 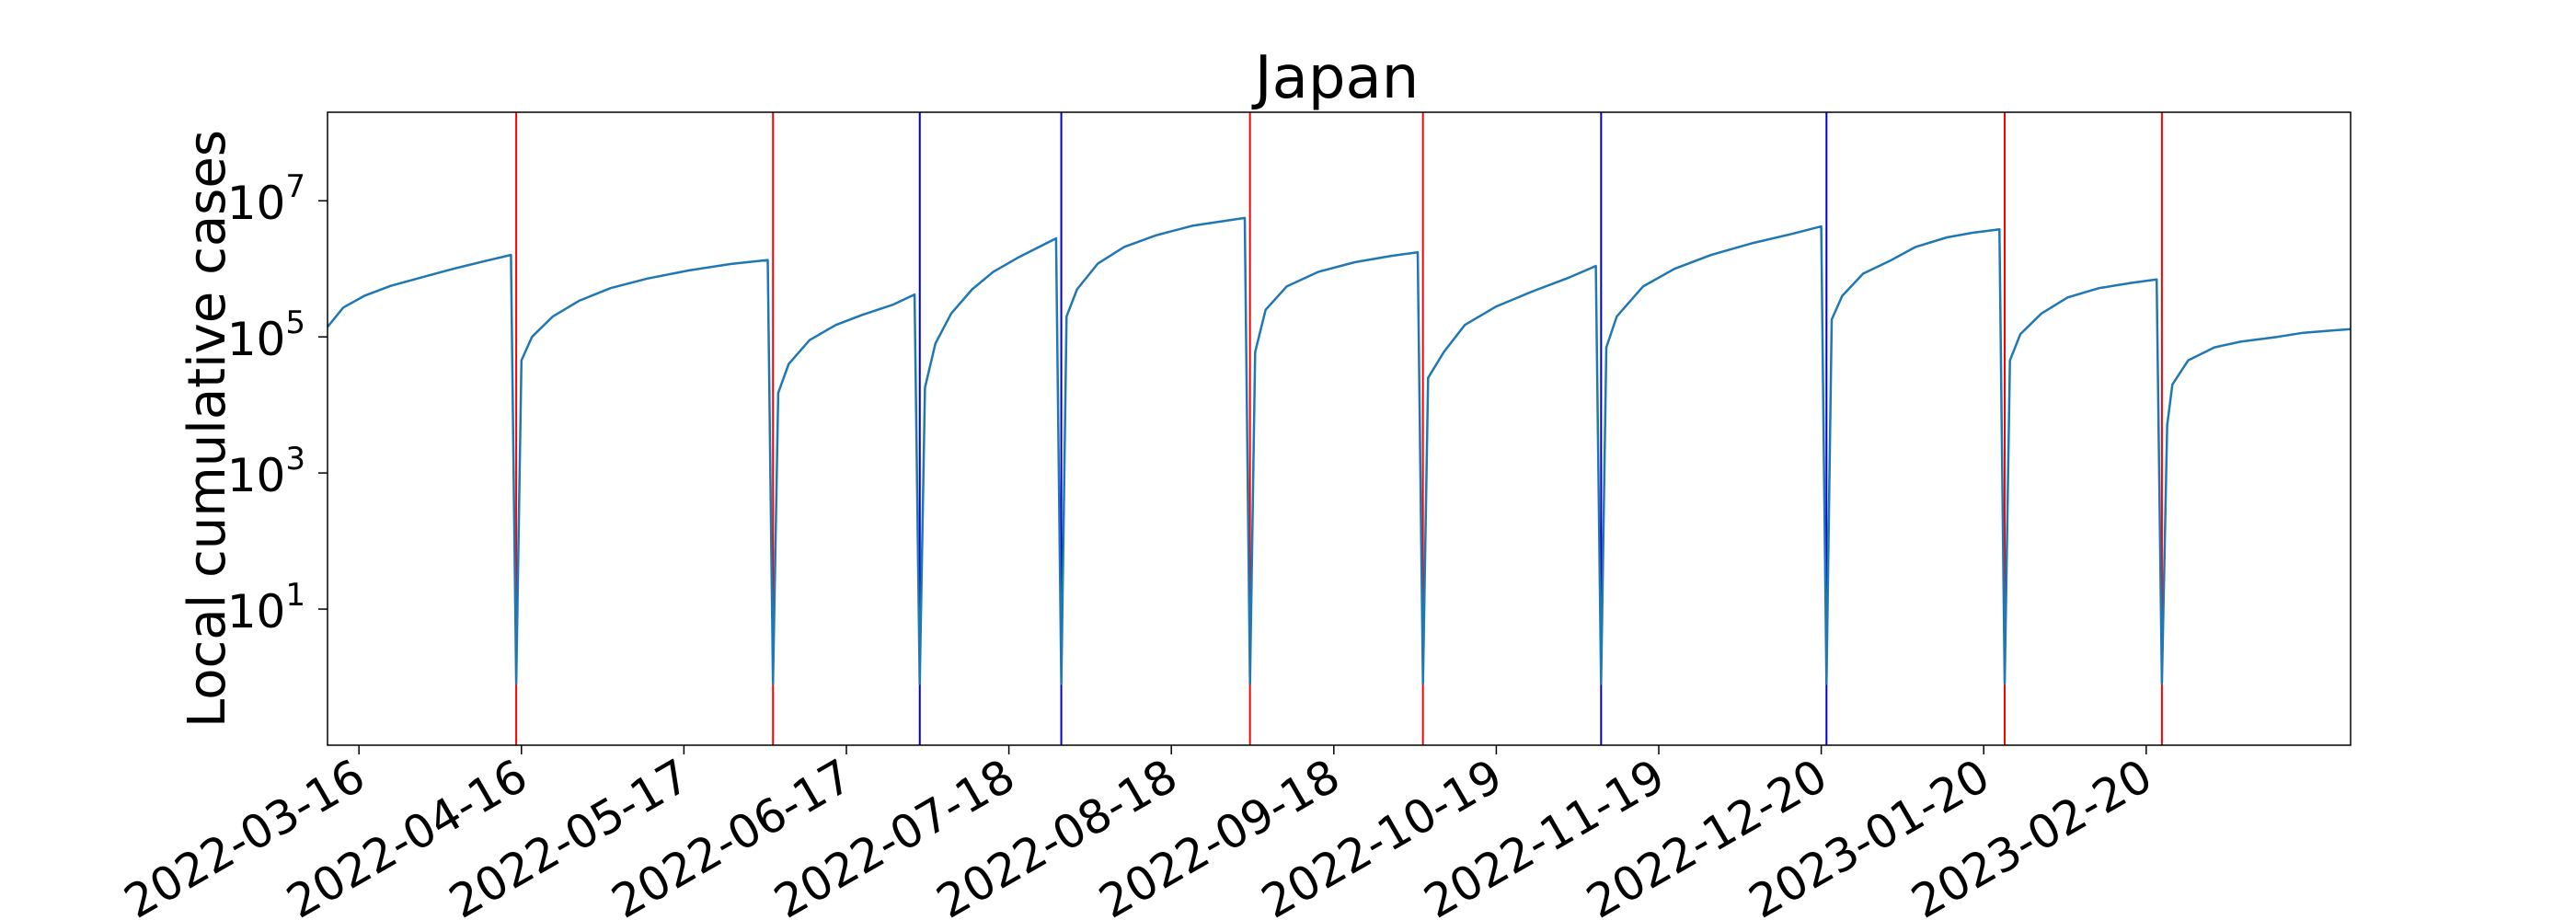 I want to click on y-tick-label-2: 10⁵, so click(x=266, y=335).